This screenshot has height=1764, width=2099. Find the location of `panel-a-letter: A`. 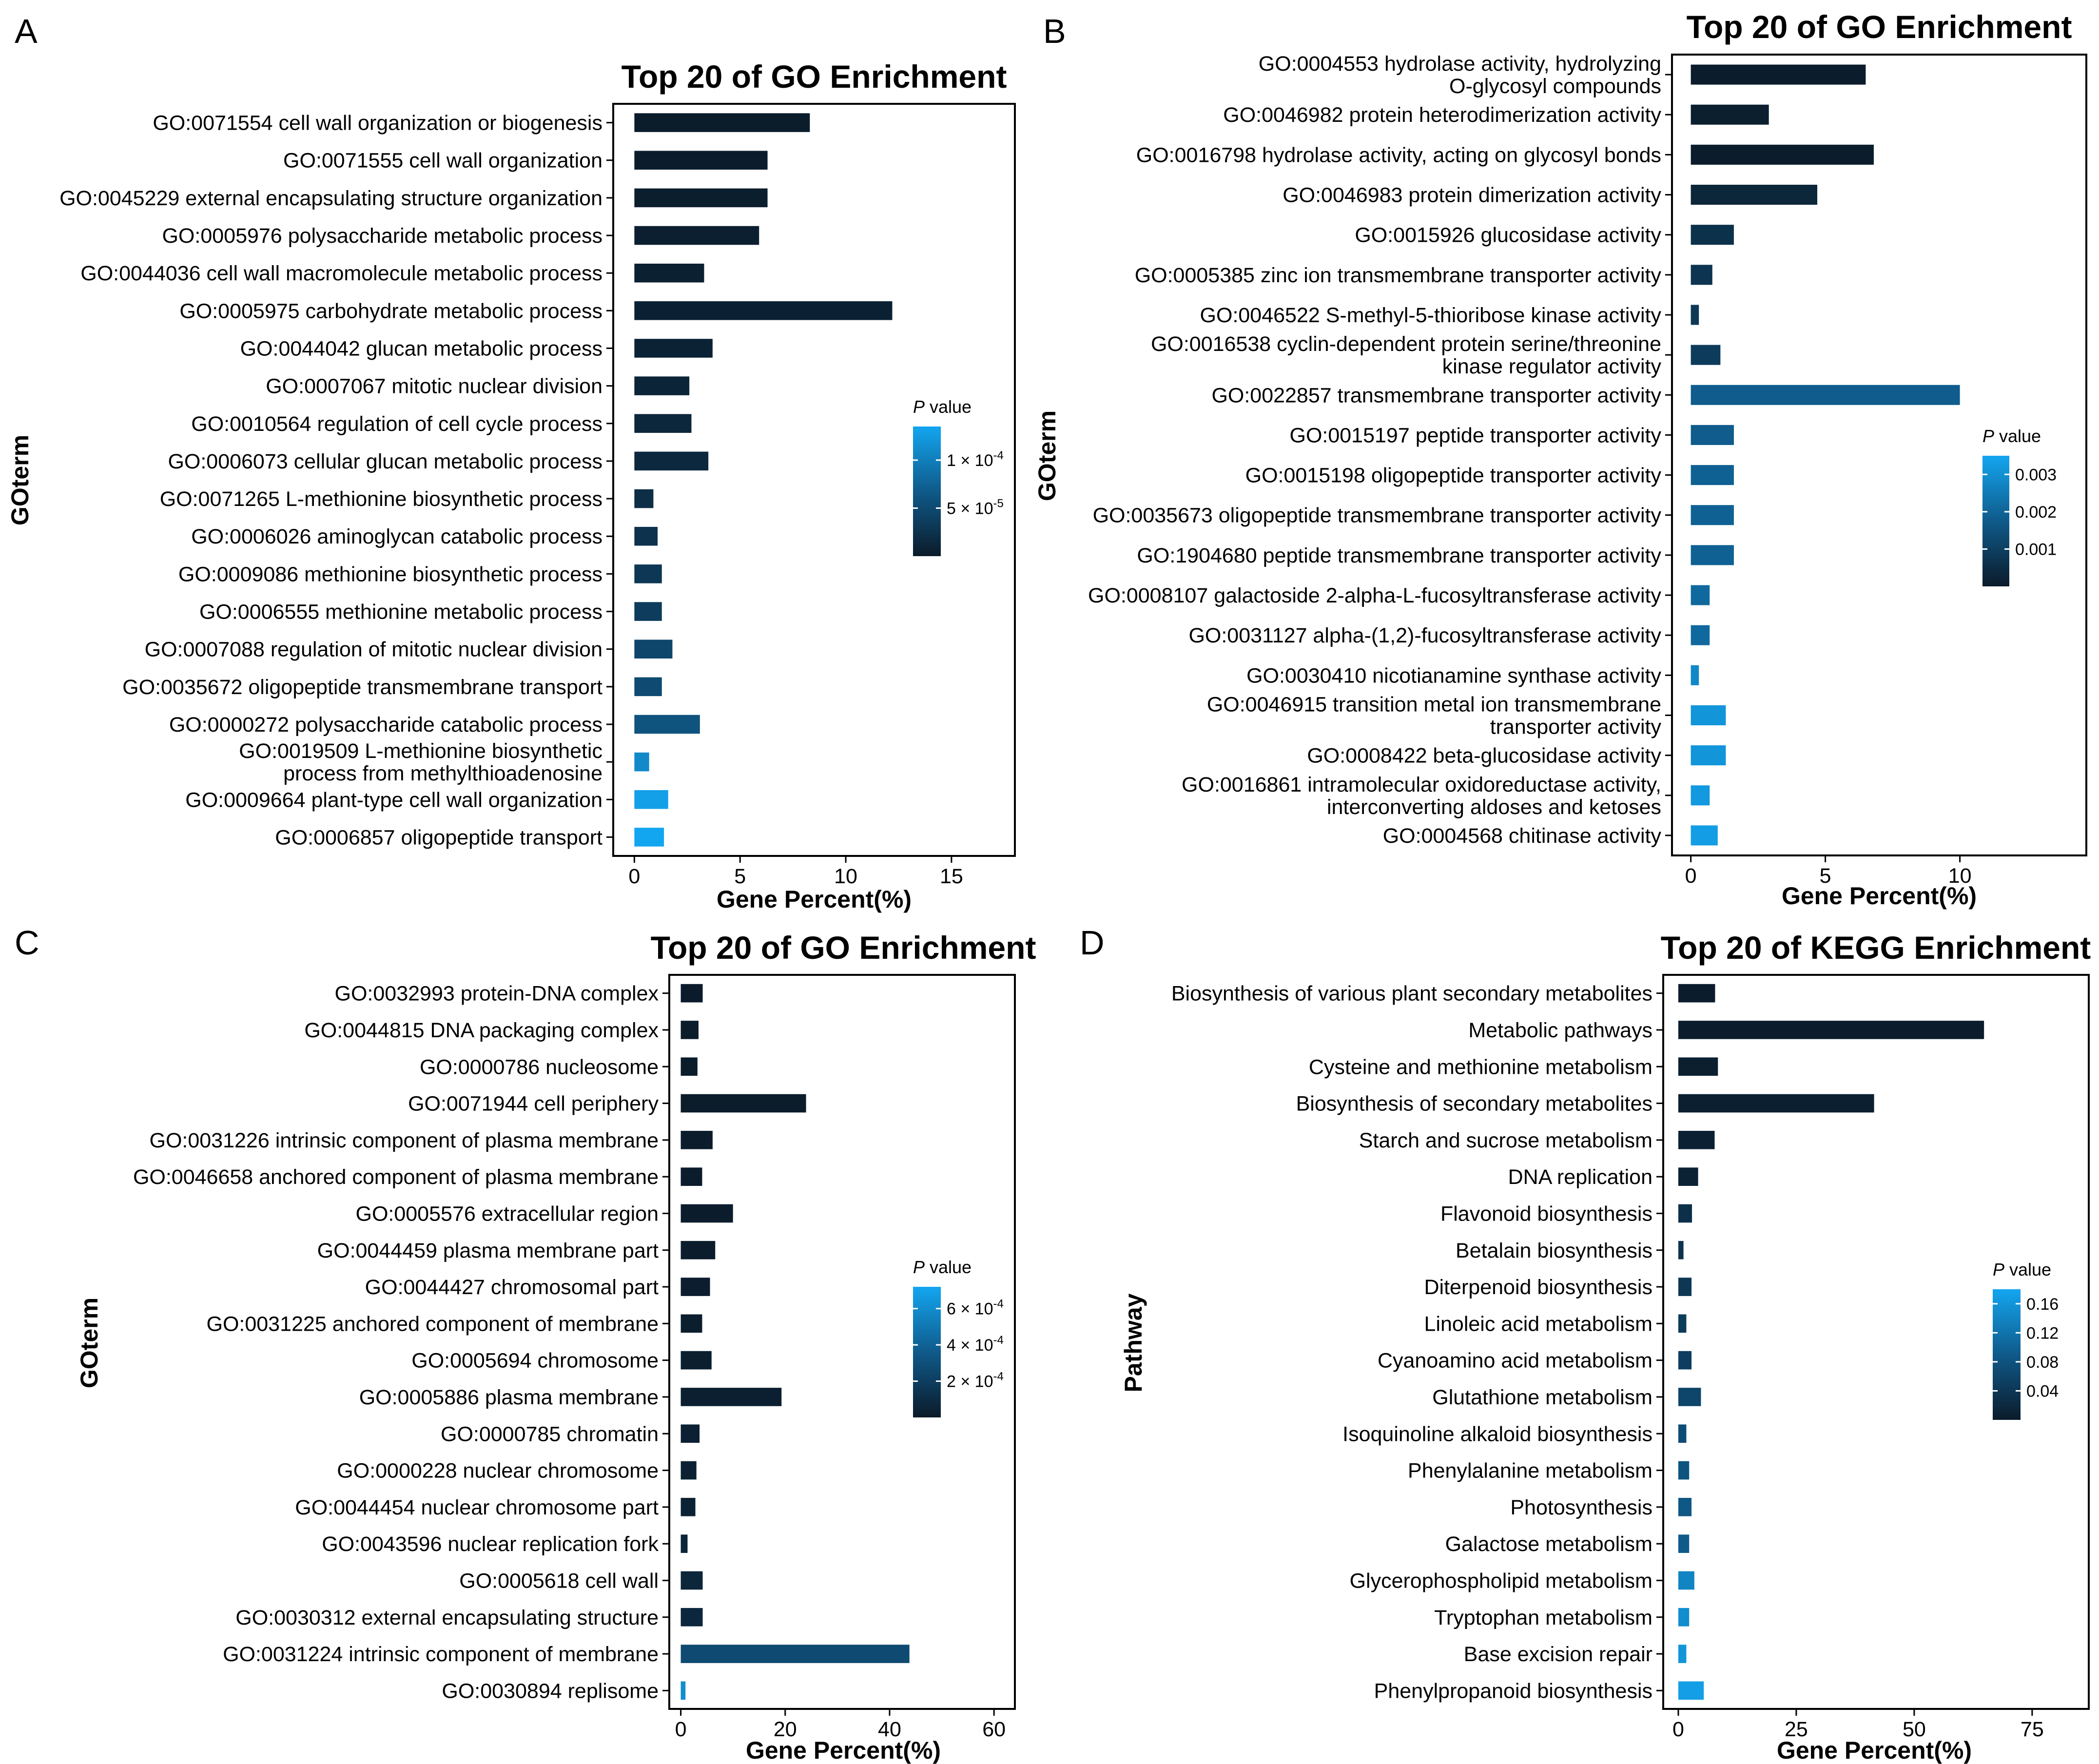

panel-a-letter: A is located at coordinates (27, 31).